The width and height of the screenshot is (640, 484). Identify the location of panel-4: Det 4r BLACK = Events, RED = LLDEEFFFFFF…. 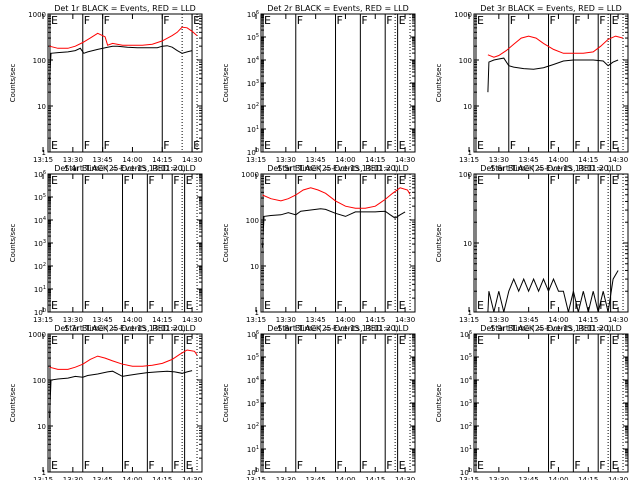
(106, 248).